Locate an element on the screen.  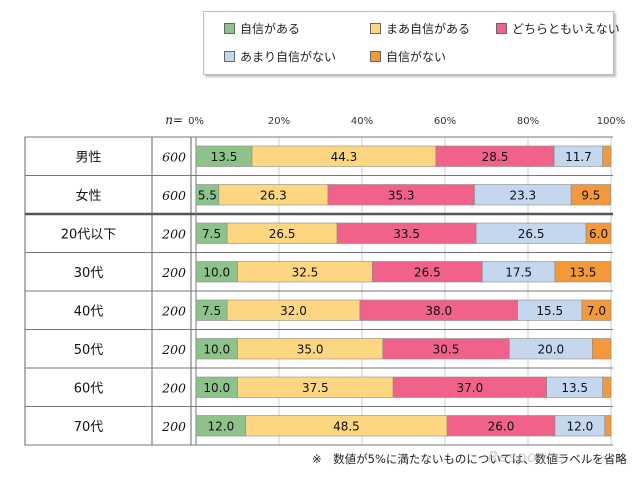
legend-item: まあ自信がある is located at coordinates (420, 28).